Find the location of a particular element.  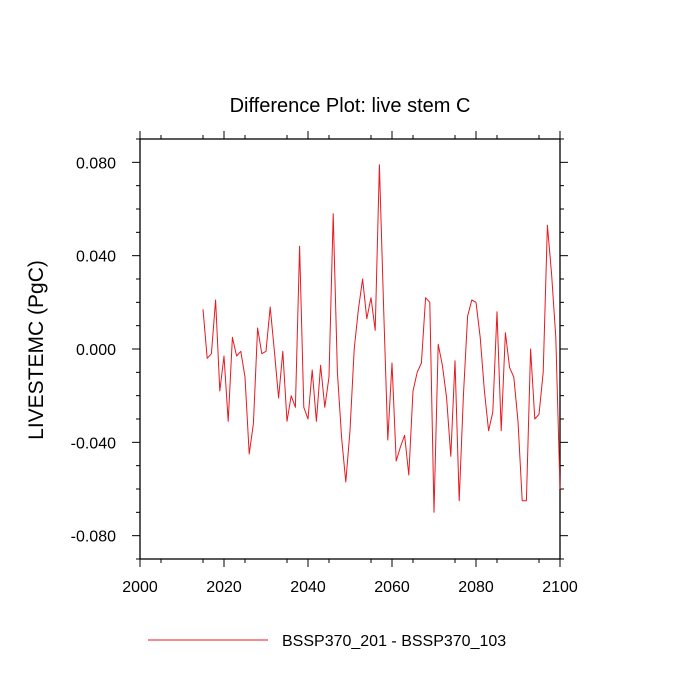

x-tick-label: 2080 is located at coordinates (476, 587).